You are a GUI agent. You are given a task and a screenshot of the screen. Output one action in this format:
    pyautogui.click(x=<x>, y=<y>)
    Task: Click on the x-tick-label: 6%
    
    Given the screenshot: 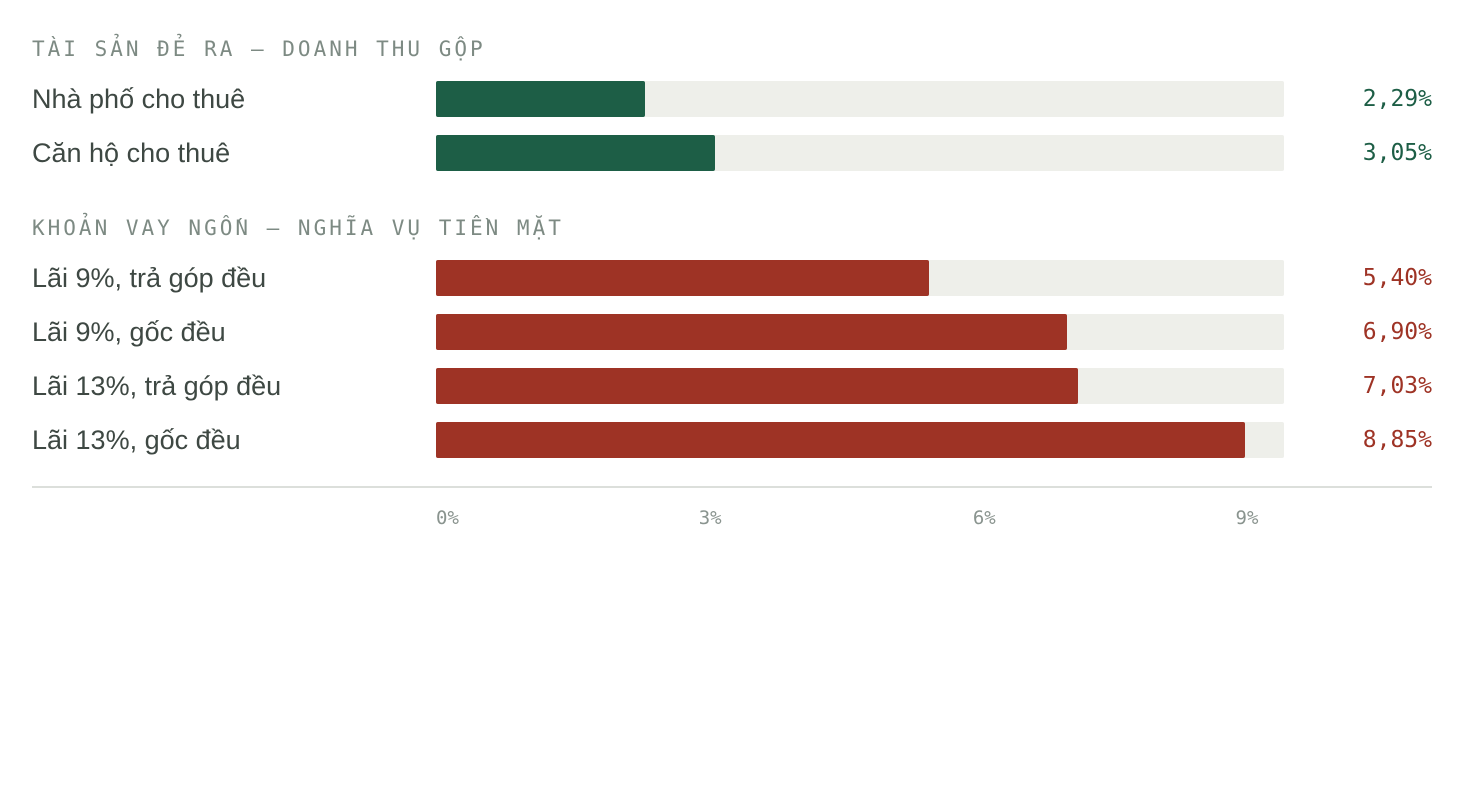 What is the action you would take?
    pyautogui.click(x=984, y=518)
    